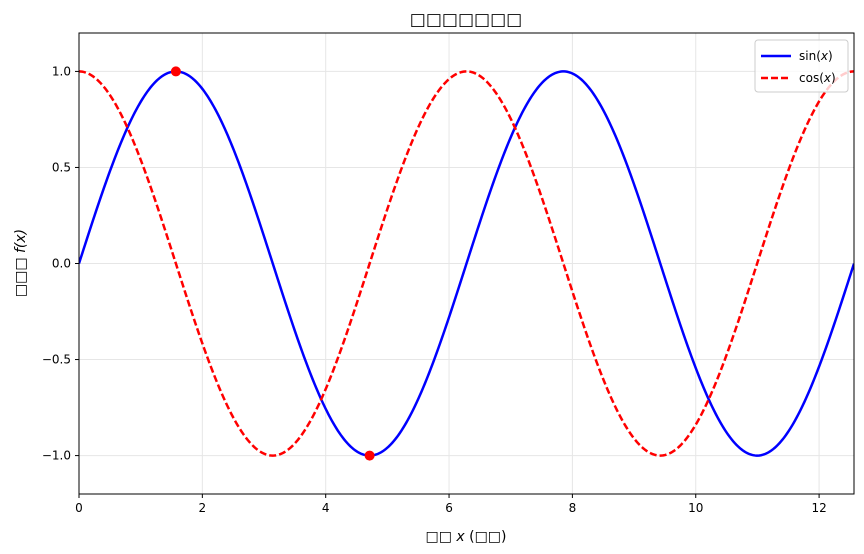 The width and height of the screenshot is (864, 554). What do you see at coordinates (695, 508) in the screenshot?
I see `x-tick-label: 10` at bounding box center [695, 508].